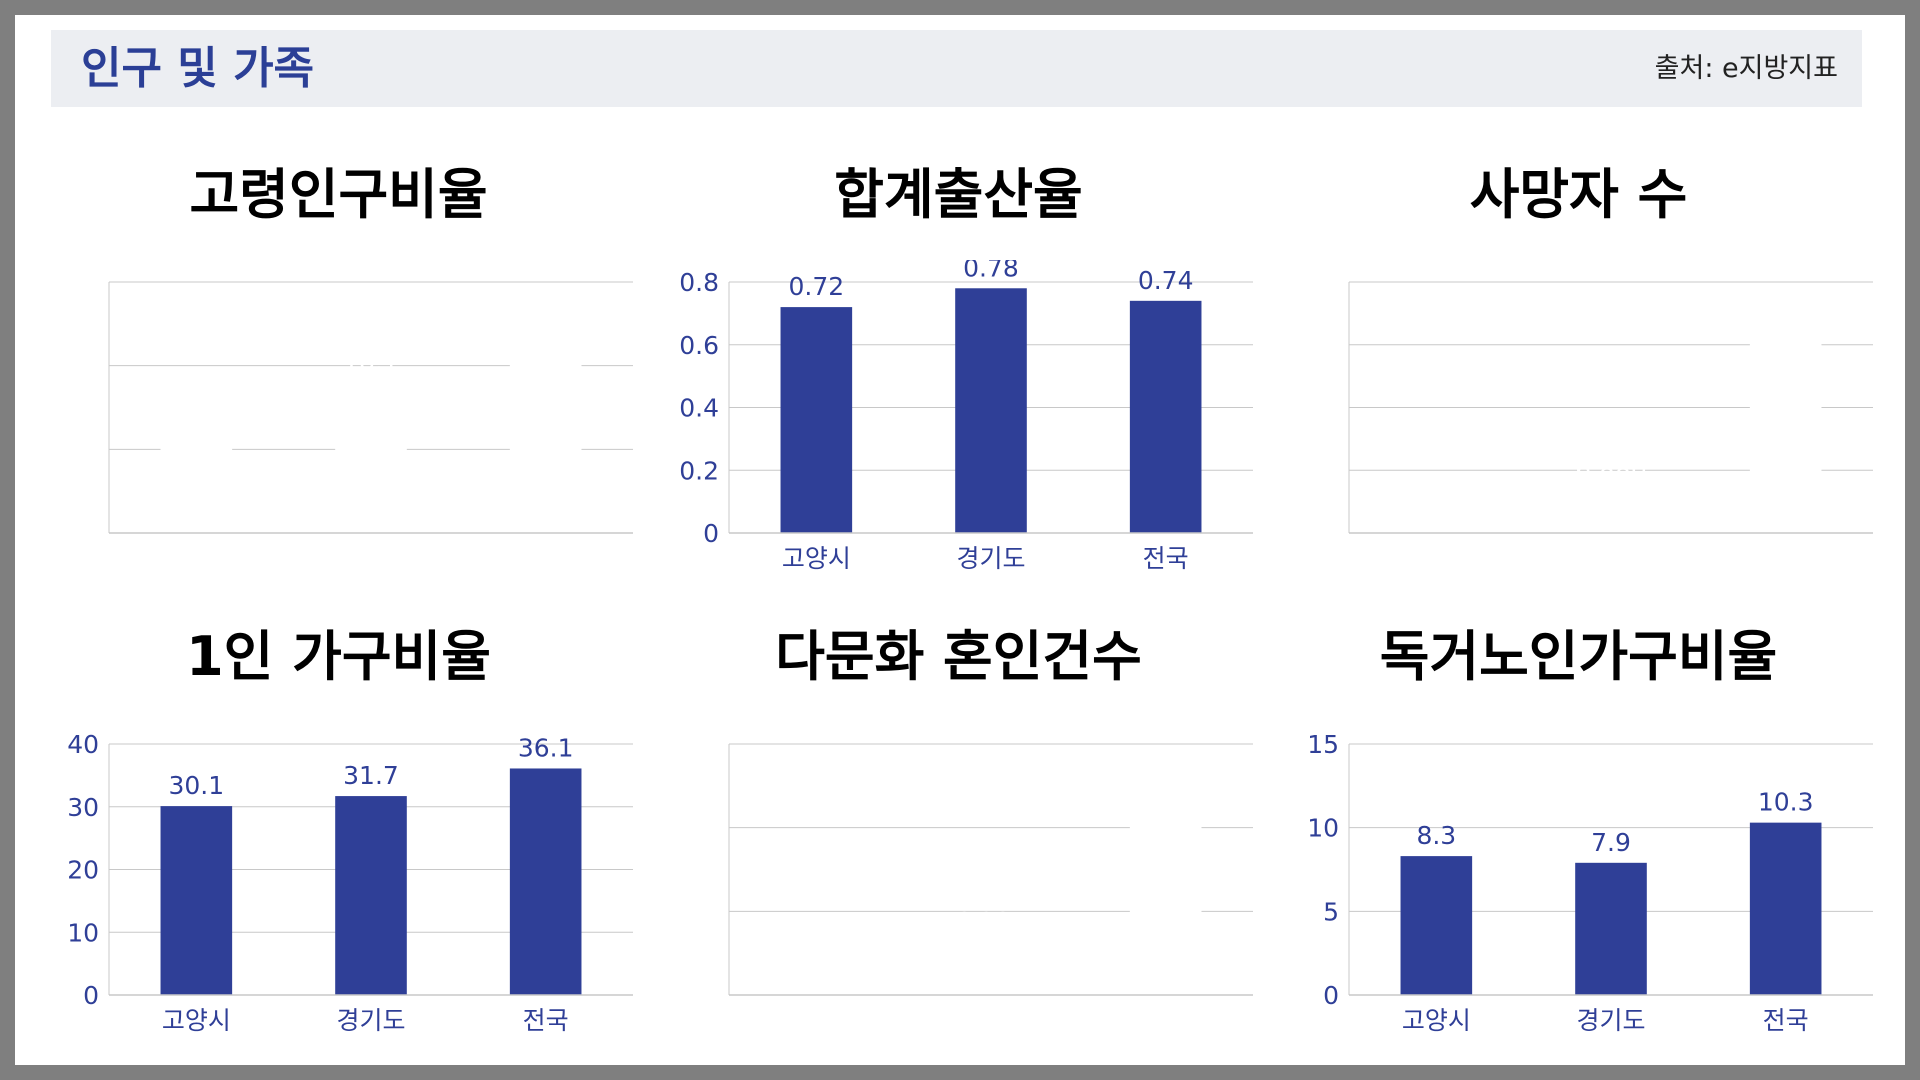 The height and width of the screenshot is (1080, 1920). I want to click on y-tick-label: 20,000, so click(684, 828).